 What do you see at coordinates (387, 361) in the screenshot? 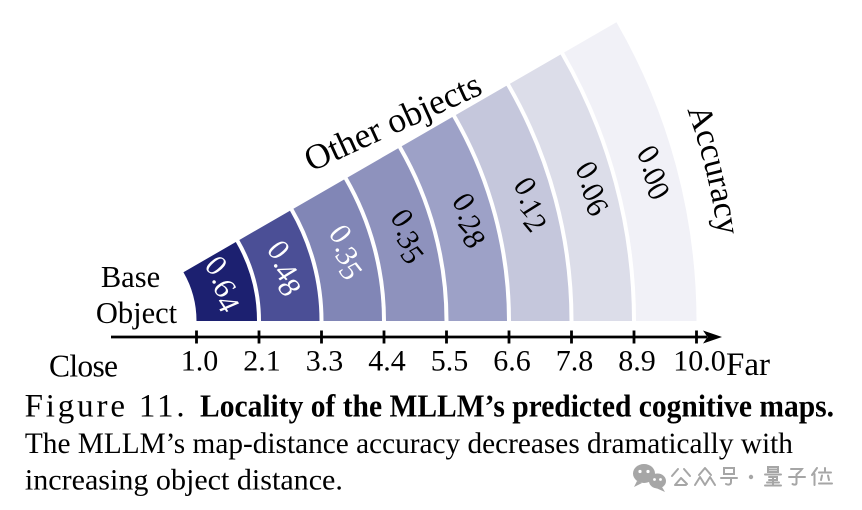
I see `svg-text: 4.4` at bounding box center [387, 361].